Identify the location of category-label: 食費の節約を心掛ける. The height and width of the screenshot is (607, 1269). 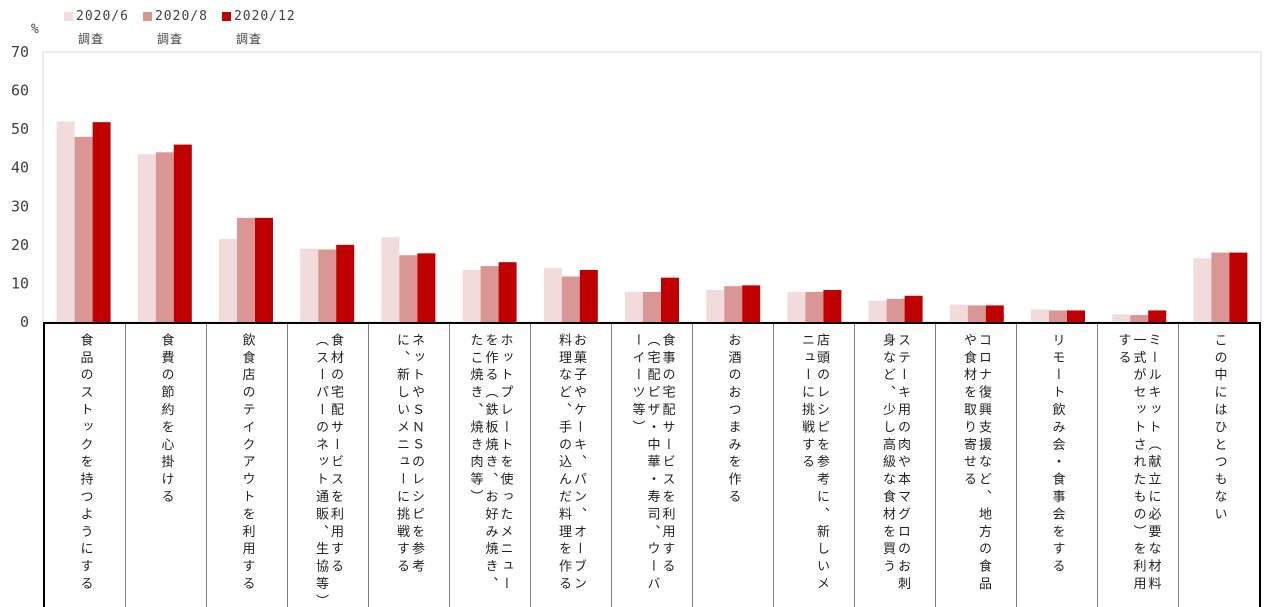
(166, 420).